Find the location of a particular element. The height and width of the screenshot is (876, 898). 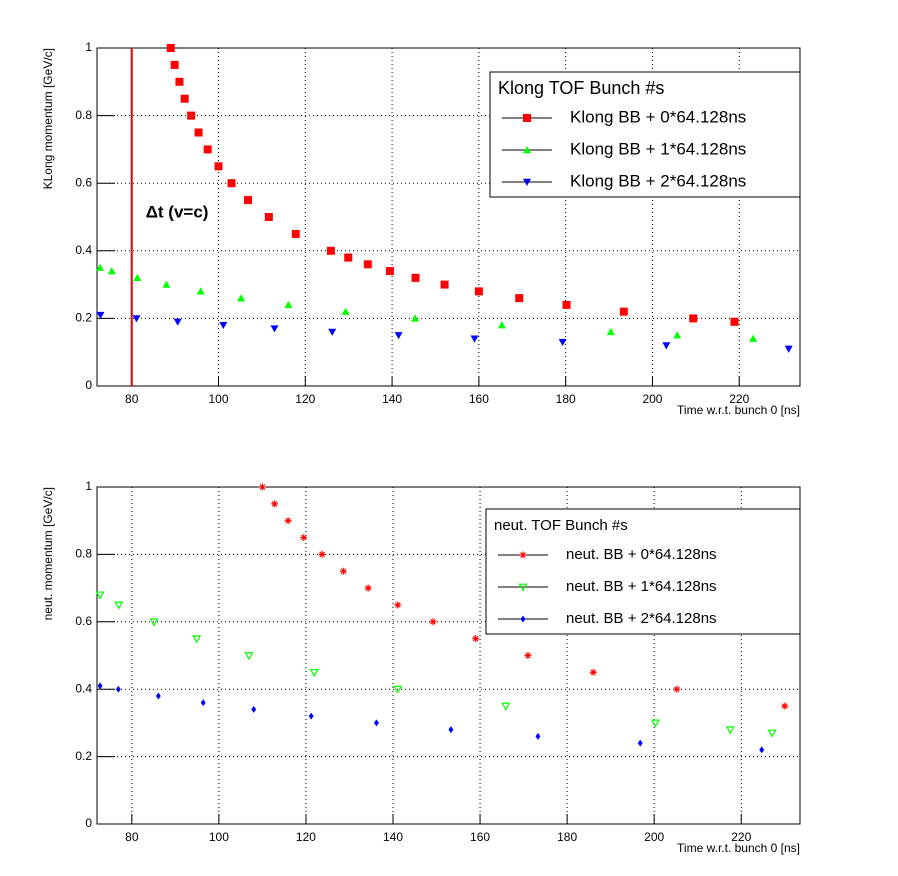

legend-label: Klong BB + 1*64.128ns is located at coordinates (658, 148).